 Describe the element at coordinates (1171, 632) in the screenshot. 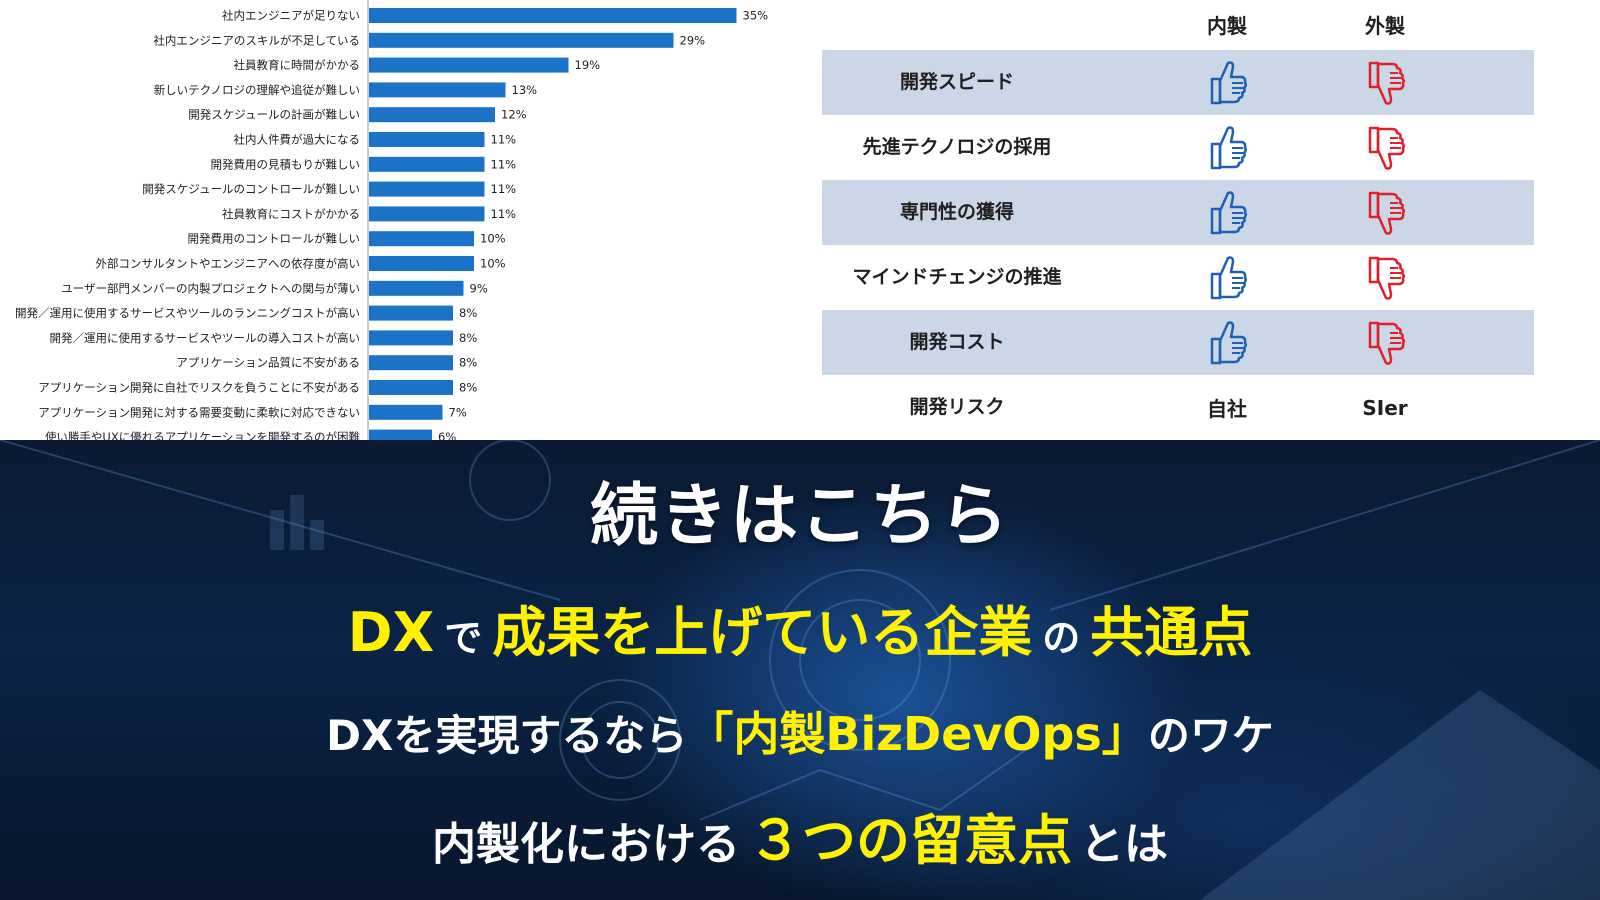

I see `banner-l1-e: 共通点` at that location.